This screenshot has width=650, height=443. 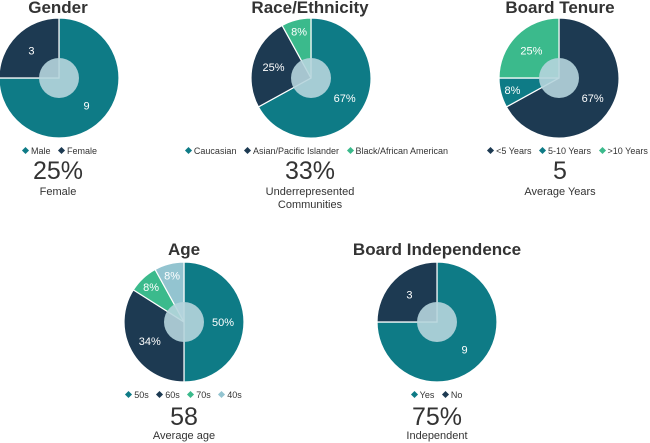 I want to click on legend-entry: No, so click(x=452, y=395).